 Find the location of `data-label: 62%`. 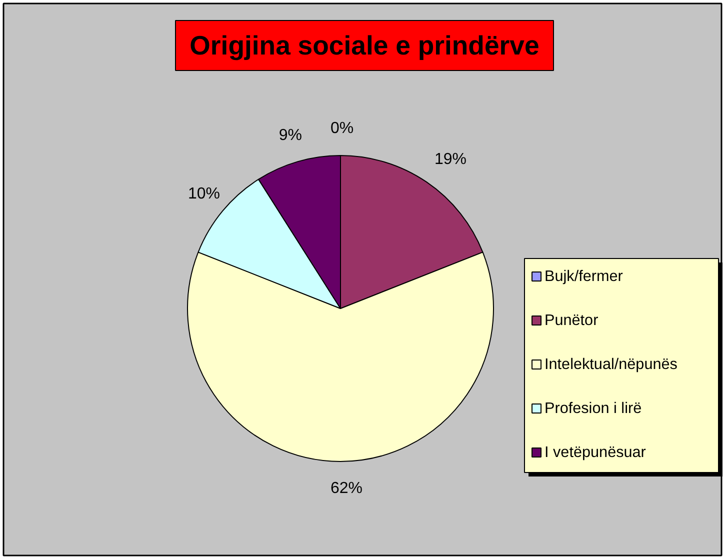

data-label: 62% is located at coordinates (346, 488).